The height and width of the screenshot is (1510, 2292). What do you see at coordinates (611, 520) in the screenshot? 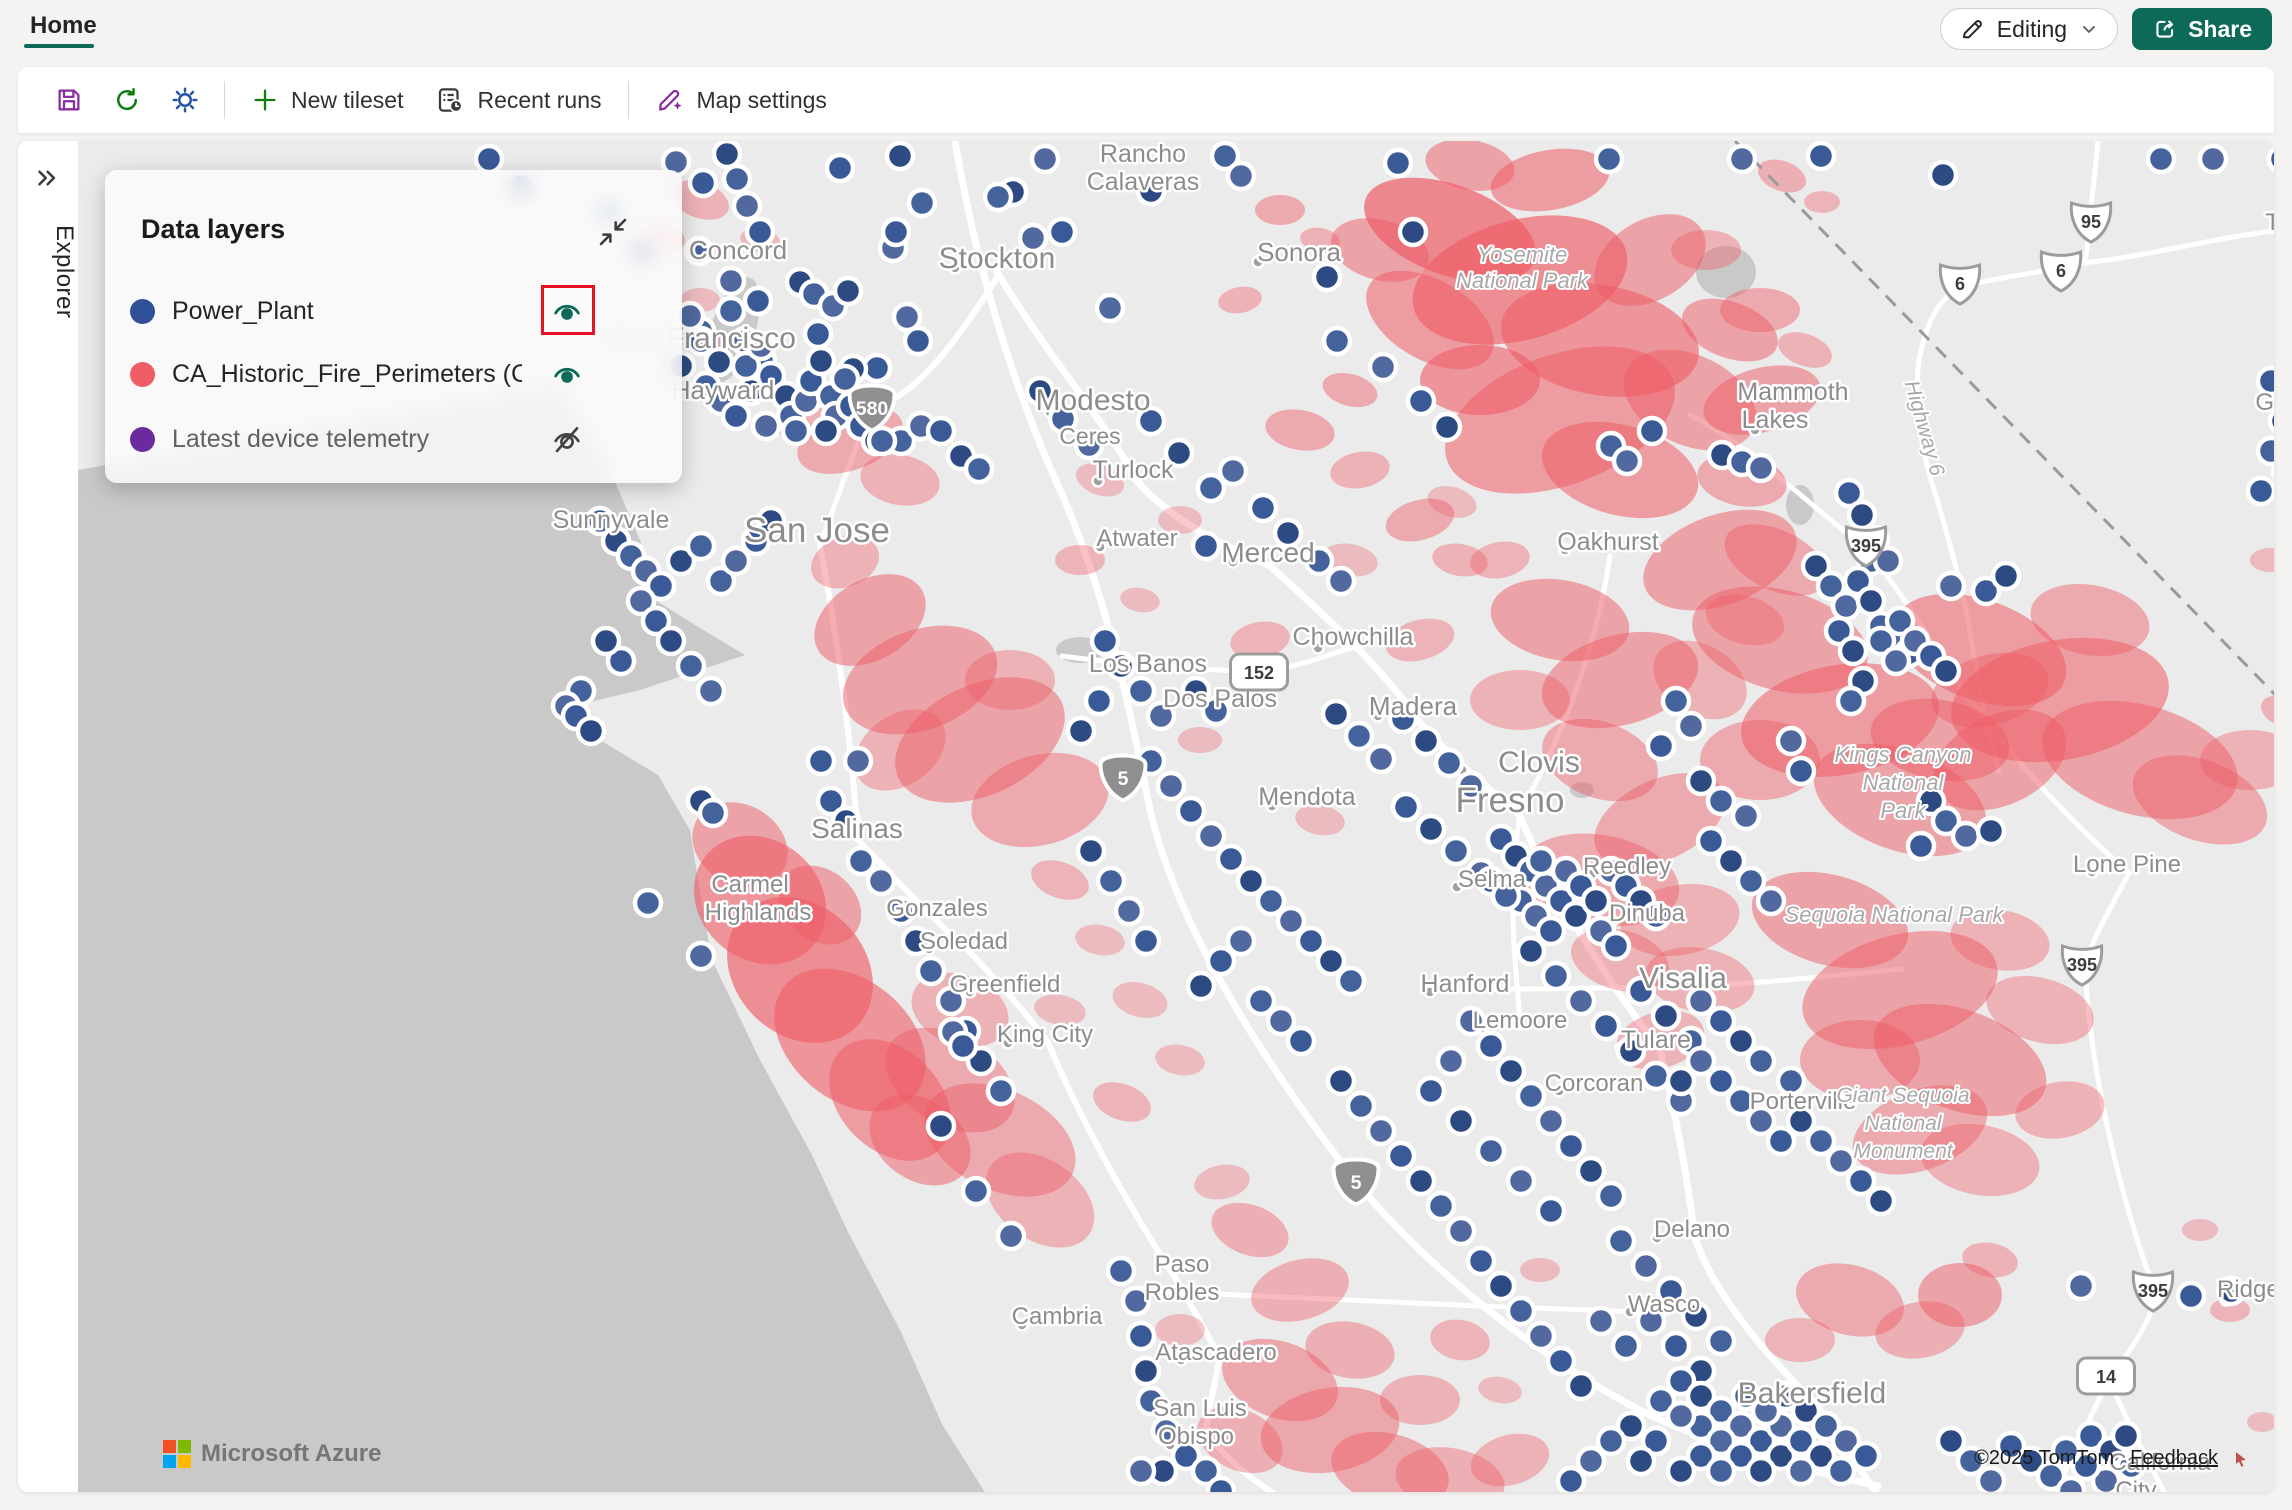
I see `svg-text: Sunnyvale` at bounding box center [611, 520].